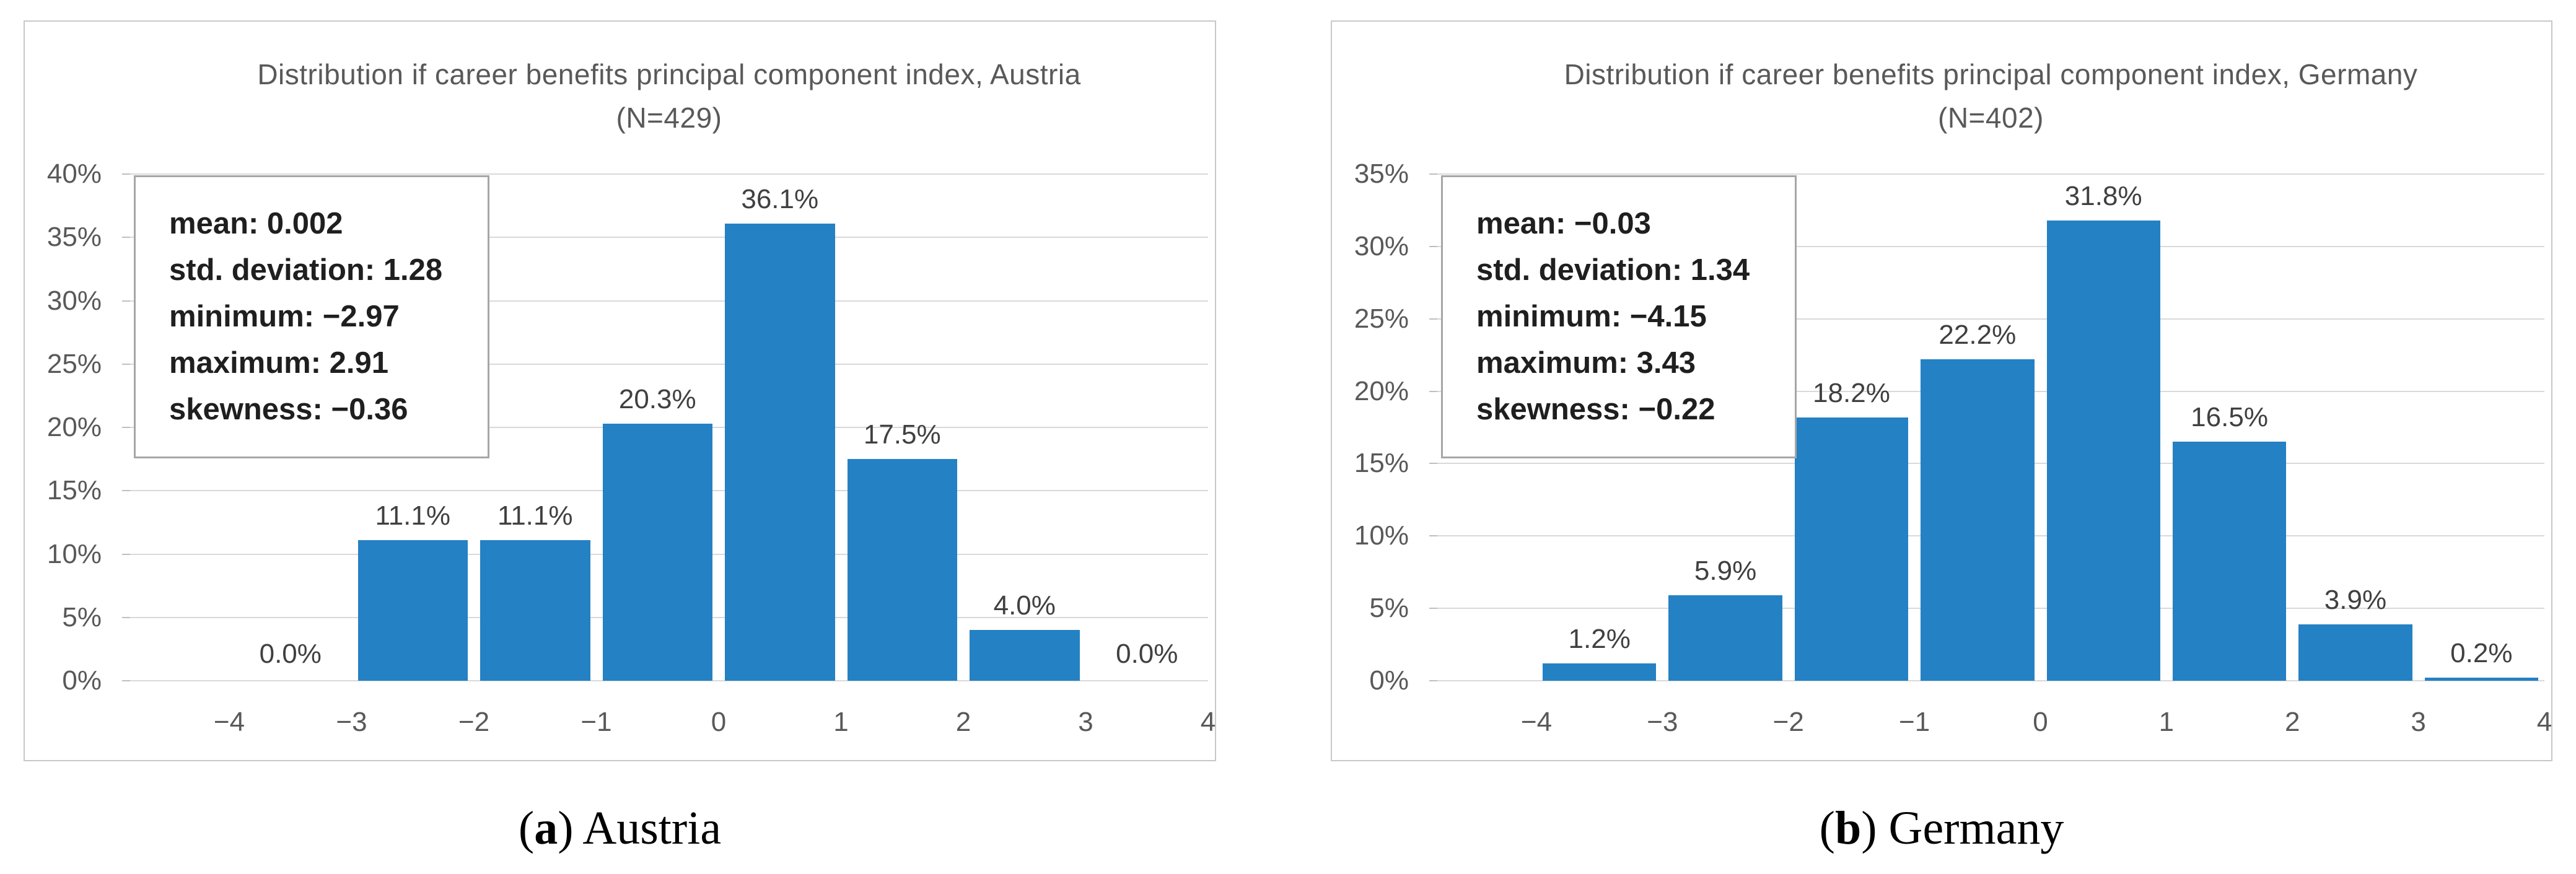 Image resolution: width=2576 pixels, height=874 pixels. Describe the element at coordinates (546, 828) in the screenshot. I see `caption-letter: a` at that location.